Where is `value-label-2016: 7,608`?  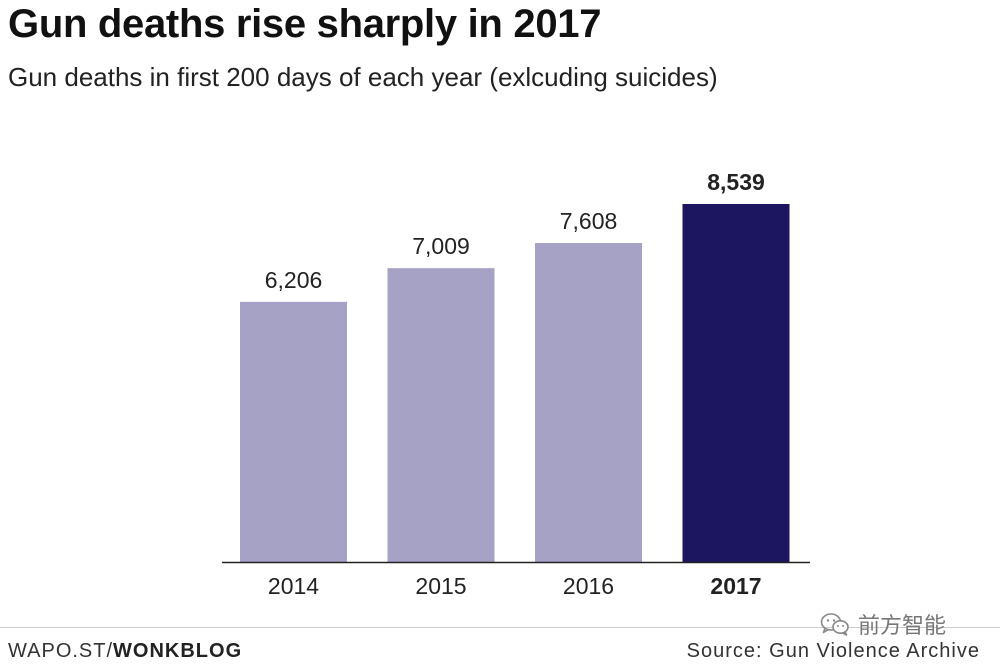
value-label-2016: 7,608 is located at coordinates (589, 221).